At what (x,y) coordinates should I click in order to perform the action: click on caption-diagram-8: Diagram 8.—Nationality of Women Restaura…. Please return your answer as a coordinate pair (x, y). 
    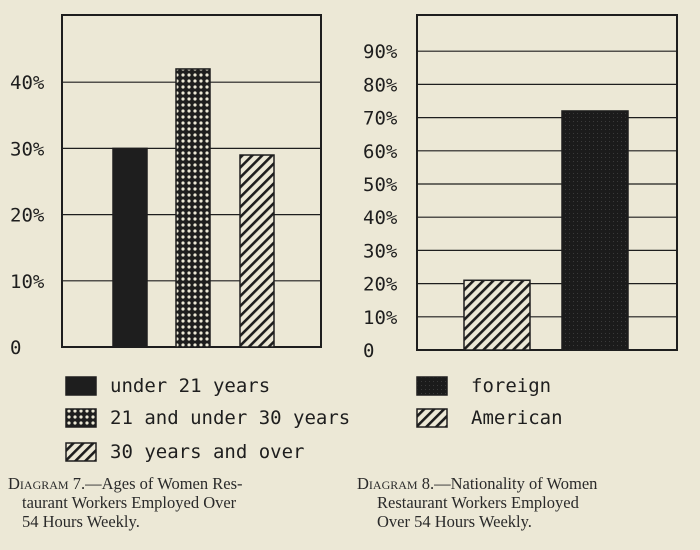
    Looking at the image, I should click on (522, 502).